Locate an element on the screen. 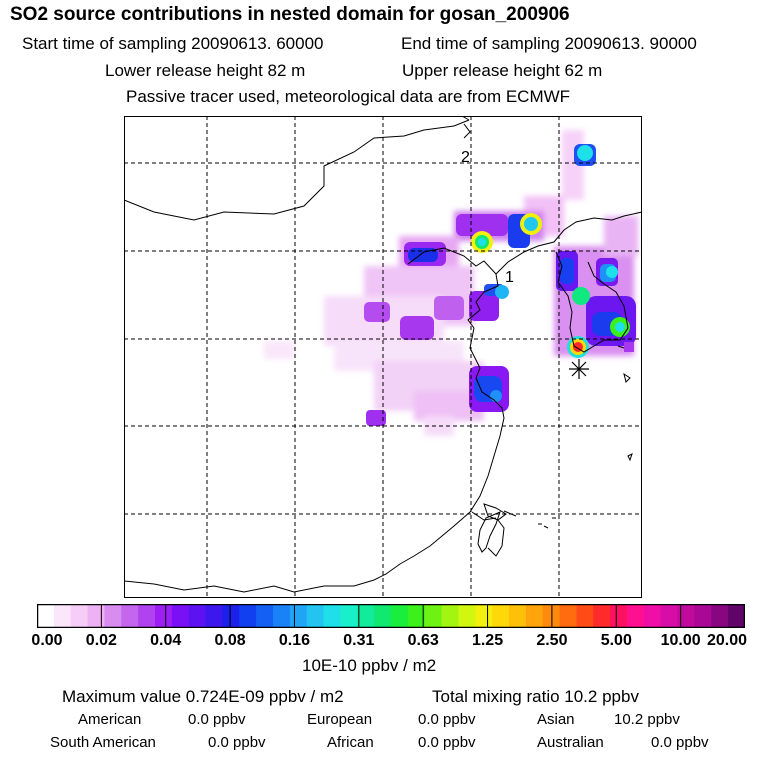 Image resolution: width=768 pixels, height=768 pixels. african-label: African is located at coordinates (350, 742).